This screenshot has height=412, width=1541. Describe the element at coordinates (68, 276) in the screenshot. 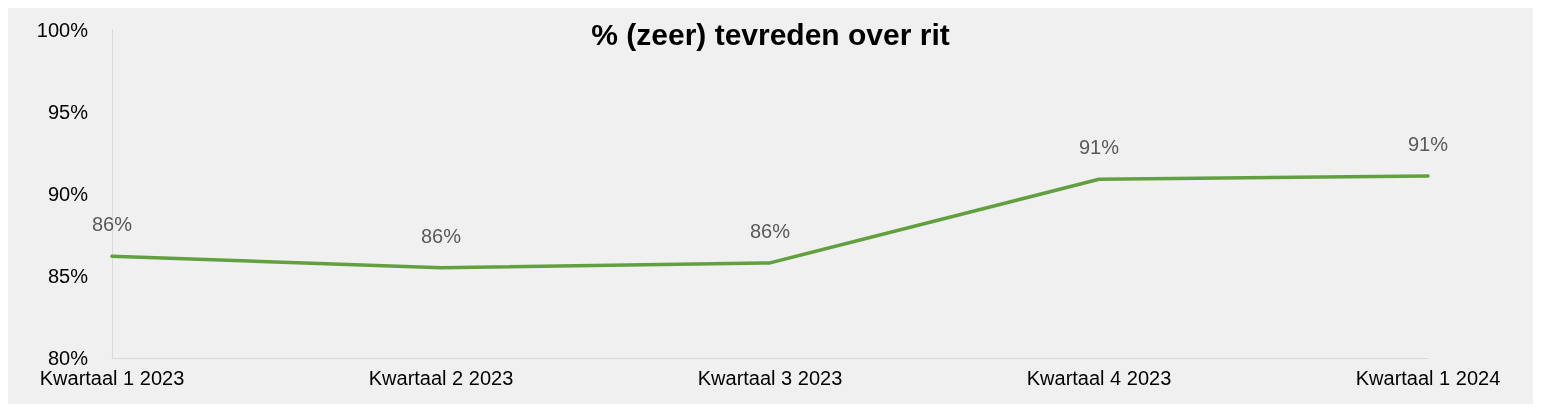

I see `y-tick-label: 85%` at that location.